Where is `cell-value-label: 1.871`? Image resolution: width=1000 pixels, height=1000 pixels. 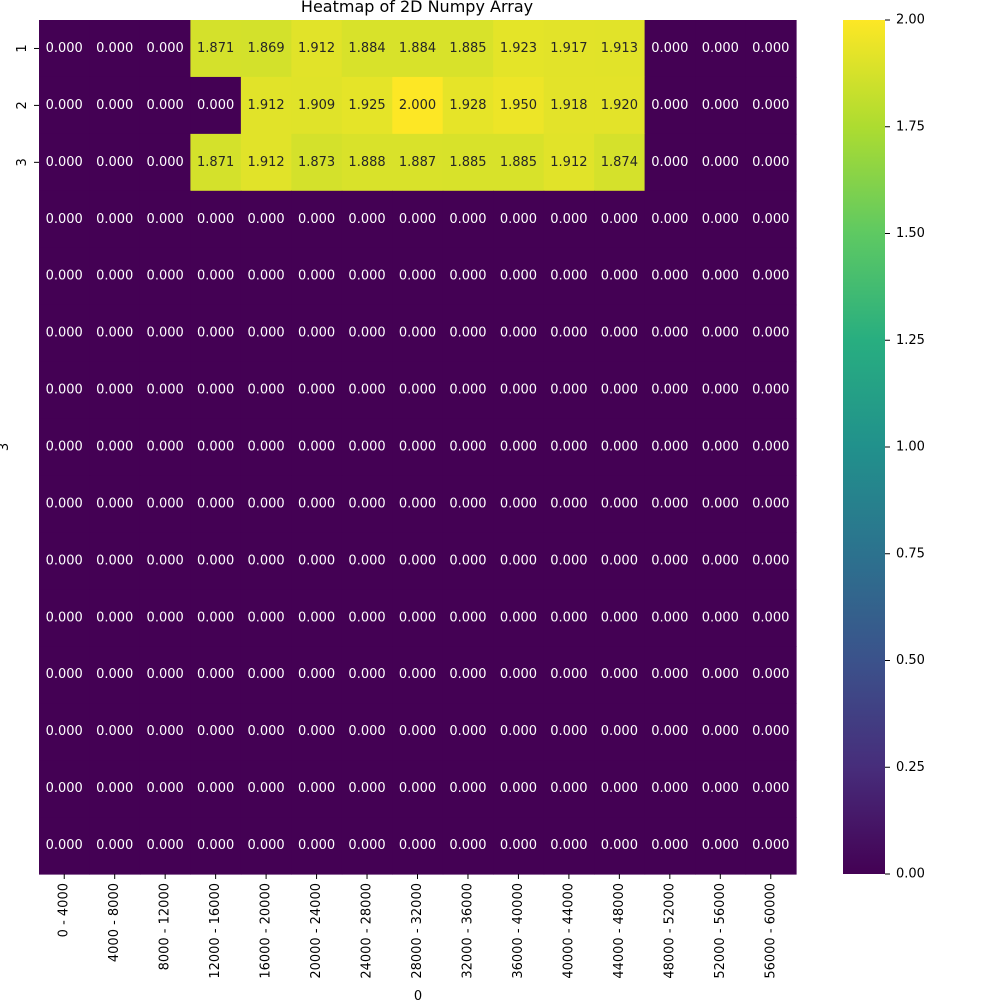
cell-value-label: 1.871 is located at coordinates (215, 48).